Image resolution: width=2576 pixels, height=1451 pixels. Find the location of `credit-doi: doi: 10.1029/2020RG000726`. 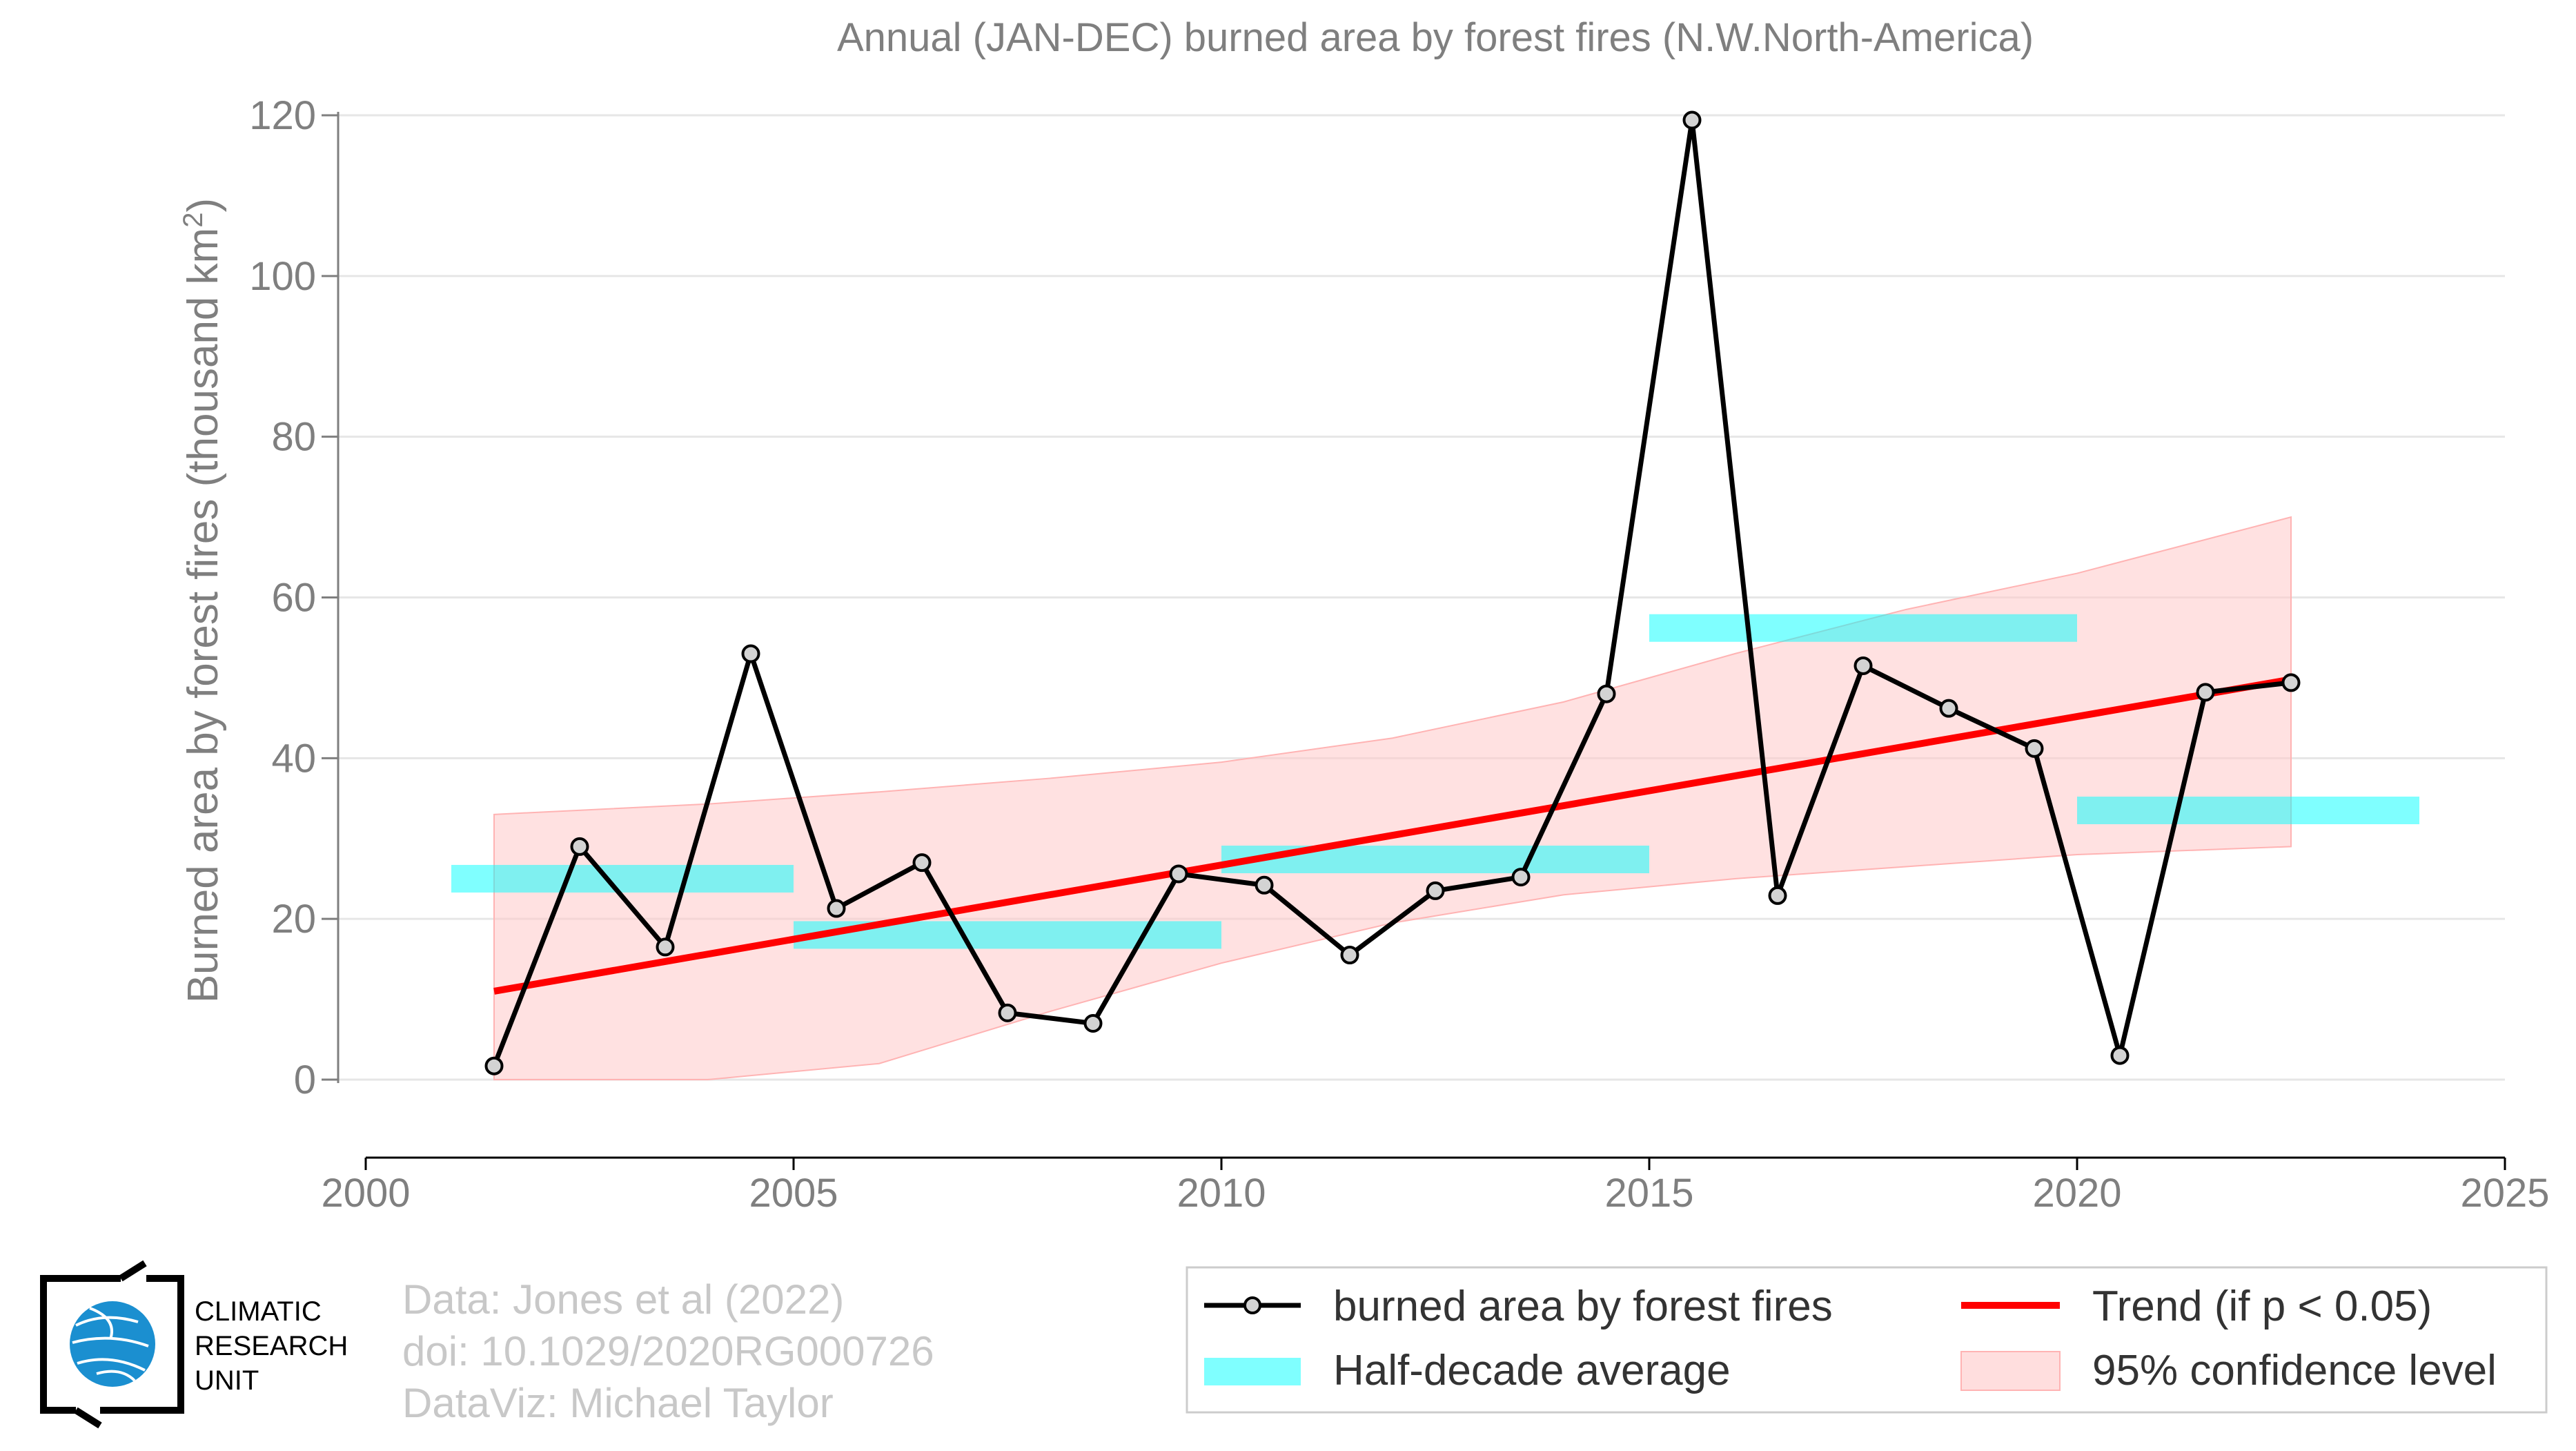

credit-doi: doi: 10.1029/2020RG000726 is located at coordinates (668, 1351).